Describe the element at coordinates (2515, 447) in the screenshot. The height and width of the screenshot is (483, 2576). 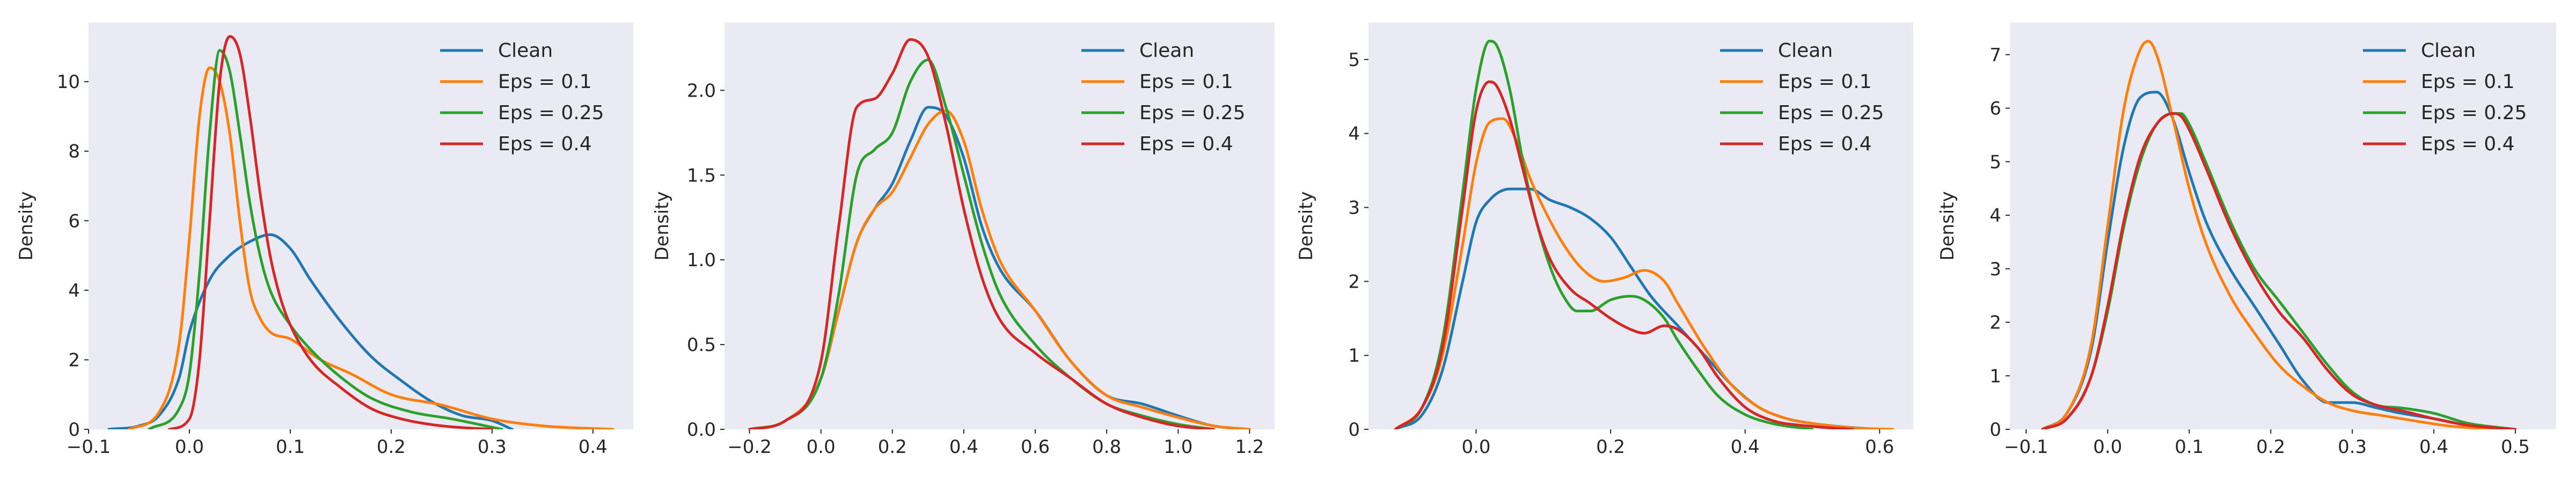
I see `x-tick-label: 0.5` at that location.